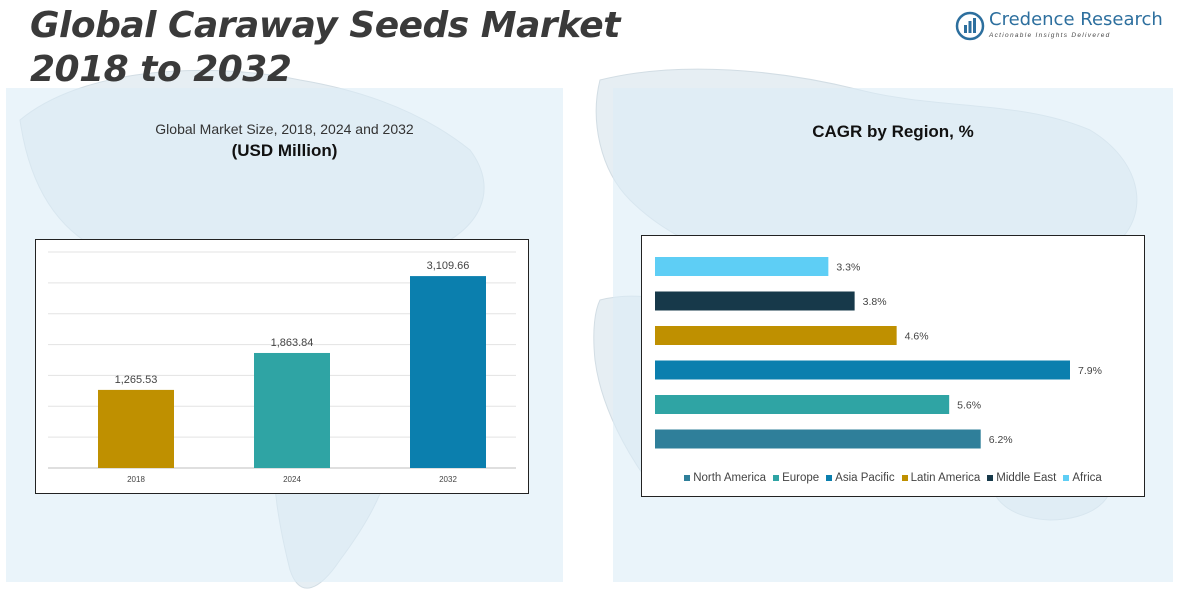 This screenshot has height=606, width=1192. I want to click on legend-label: North America, so click(730, 478).